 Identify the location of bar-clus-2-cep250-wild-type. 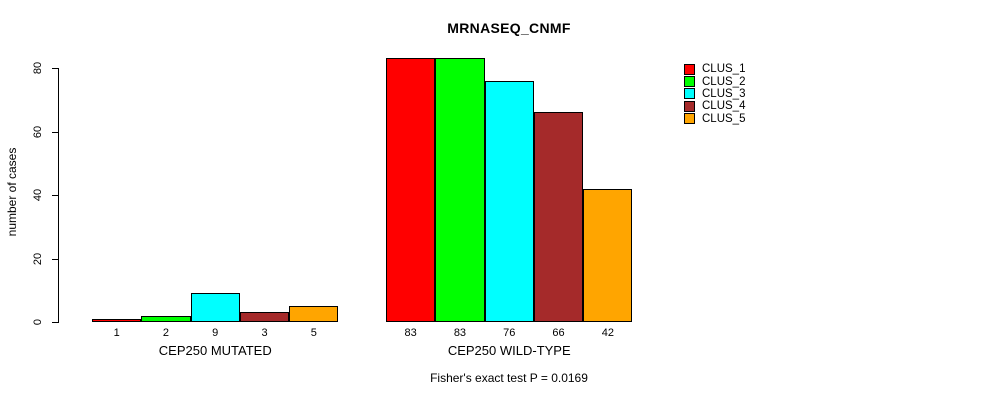
(460, 190).